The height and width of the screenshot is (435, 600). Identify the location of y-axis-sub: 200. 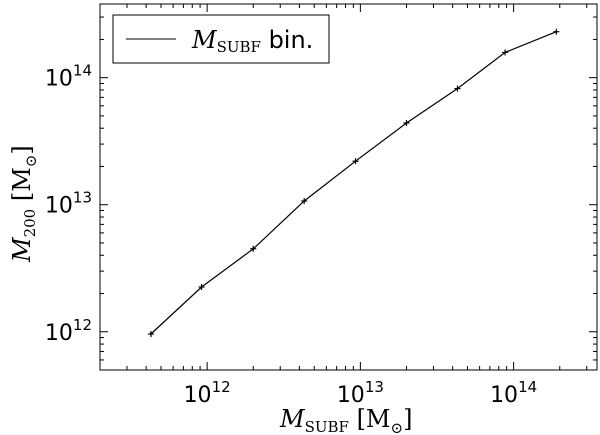
(30, 223).